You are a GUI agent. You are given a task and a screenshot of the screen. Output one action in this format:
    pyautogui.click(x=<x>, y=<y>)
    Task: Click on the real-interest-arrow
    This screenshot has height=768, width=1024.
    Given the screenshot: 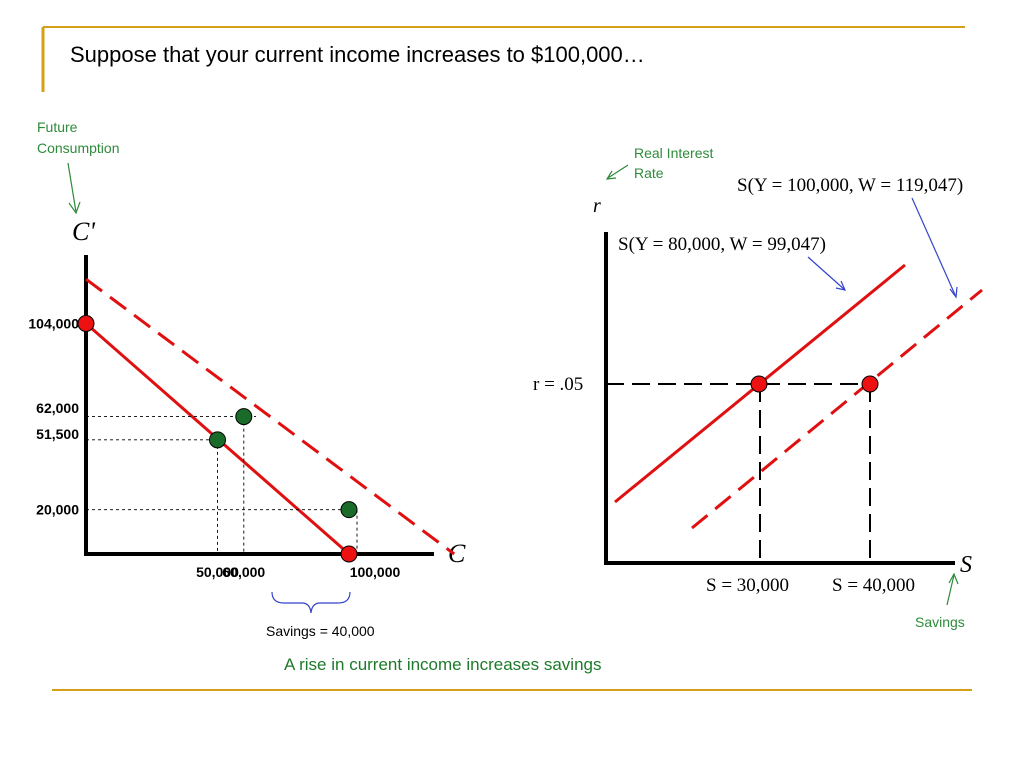 What is the action you would take?
    pyautogui.click(x=618, y=171)
    